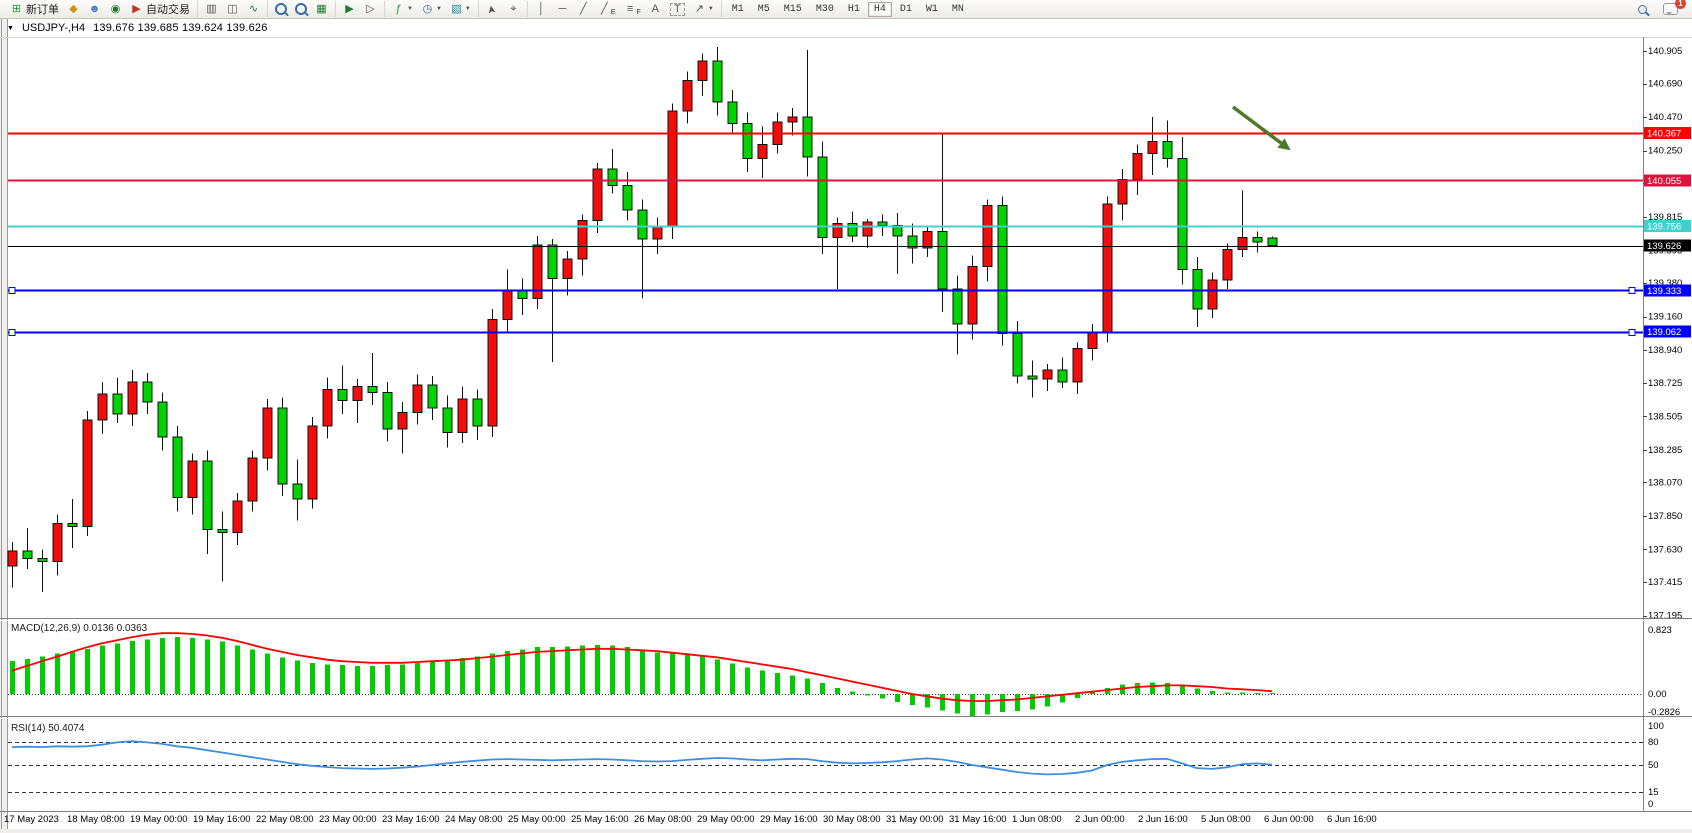 This screenshot has height=833, width=1692. What do you see at coordinates (34, 9) in the screenshot?
I see `new-order-button: ⊞ 新订单` at bounding box center [34, 9].